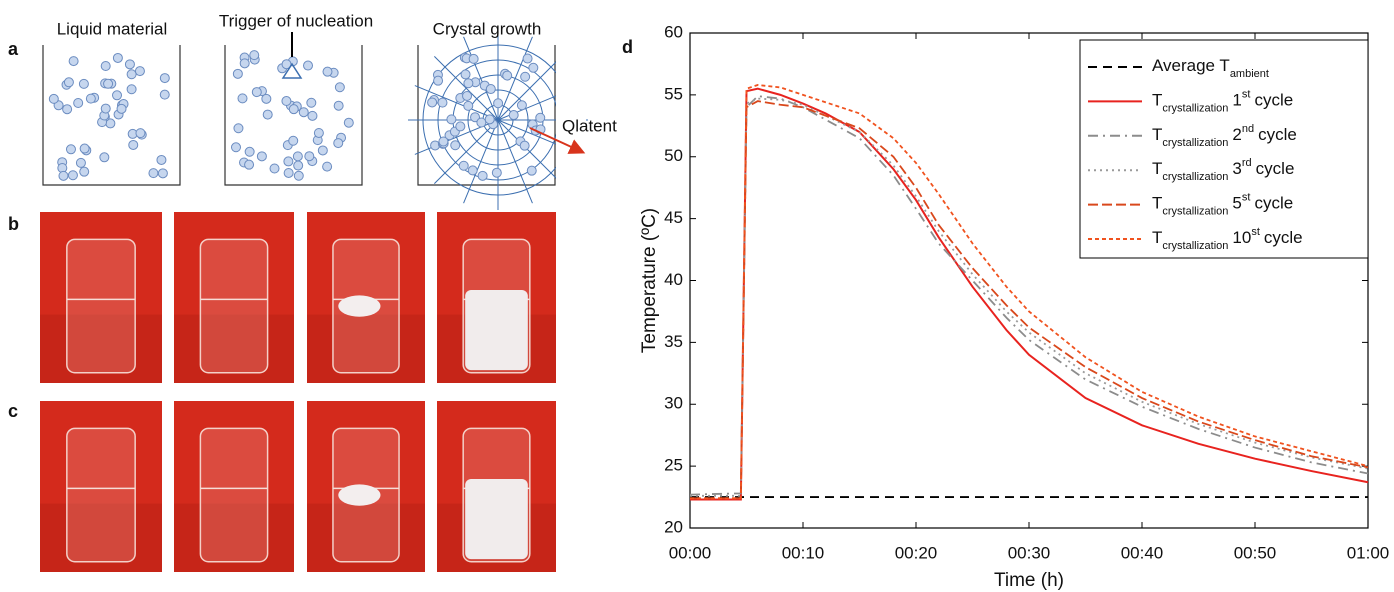  Describe the element at coordinates (1224, 136) in the screenshot. I see `legend-label: Tcrystallization 2nd cycle` at that location.